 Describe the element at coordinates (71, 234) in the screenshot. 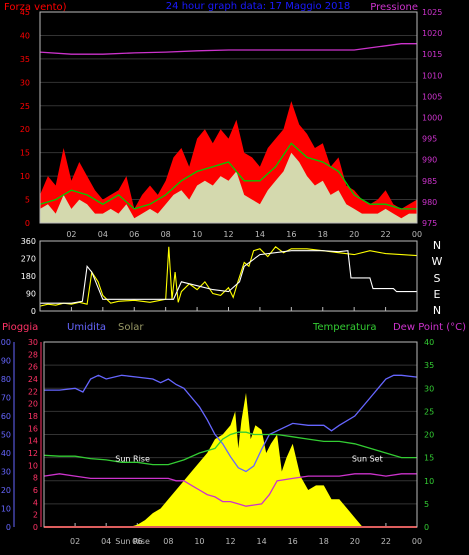

I see `wind-x-tick-label: 02` at that location.